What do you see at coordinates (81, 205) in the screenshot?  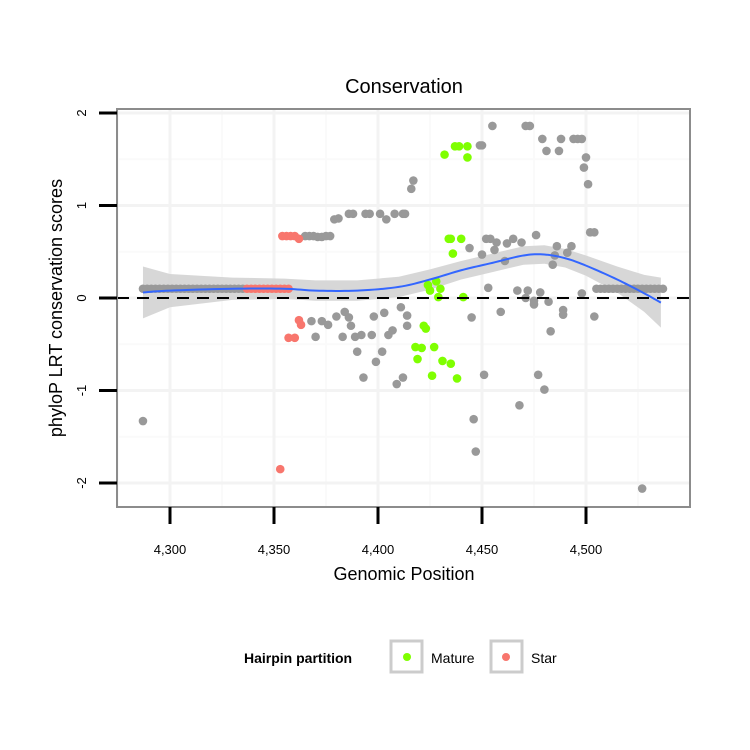 I see `y-tick-label: 1` at bounding box center [81, 205].